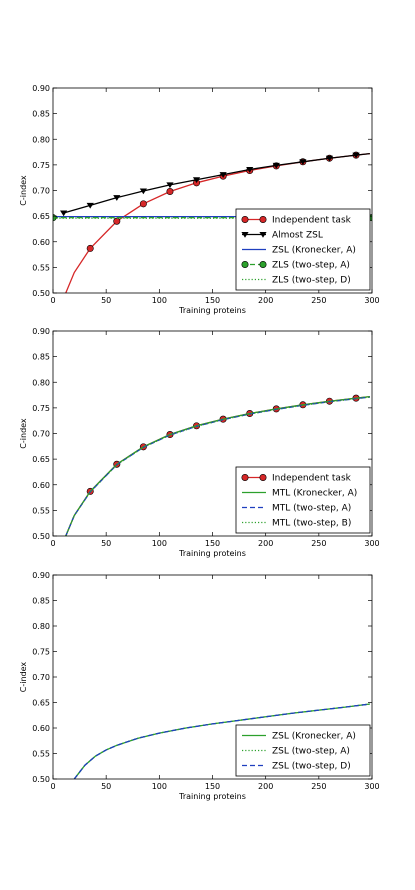 The width and height of the screenshot is (415, 890). I want to click on legend-label: MTL (two-step, A), so click(311, 509).